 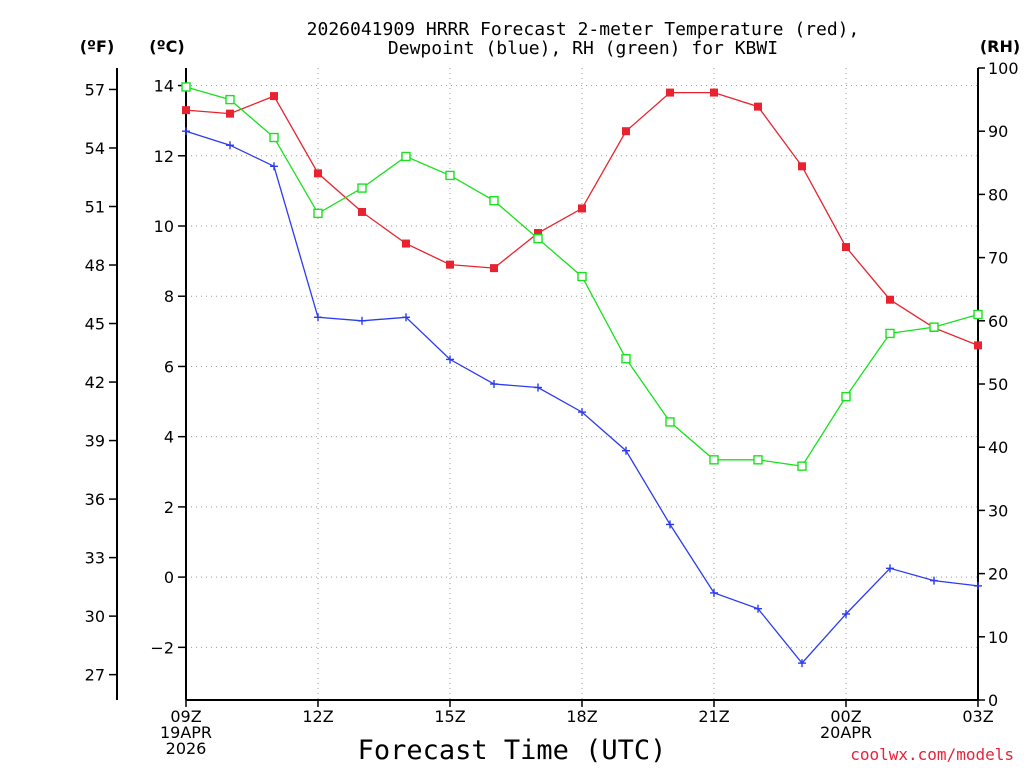 What do you see at coordinates (998, 574) in the screenshot?
I see `rh-tick-label: 20` at bounding box center [998, 574].